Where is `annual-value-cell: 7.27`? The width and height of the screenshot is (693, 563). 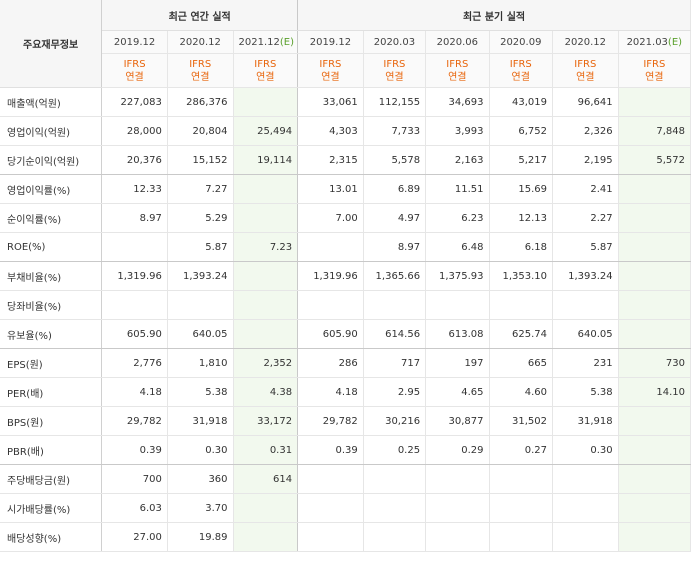
annual-value-cell: 7.27 is located at coordinates (200, 189).